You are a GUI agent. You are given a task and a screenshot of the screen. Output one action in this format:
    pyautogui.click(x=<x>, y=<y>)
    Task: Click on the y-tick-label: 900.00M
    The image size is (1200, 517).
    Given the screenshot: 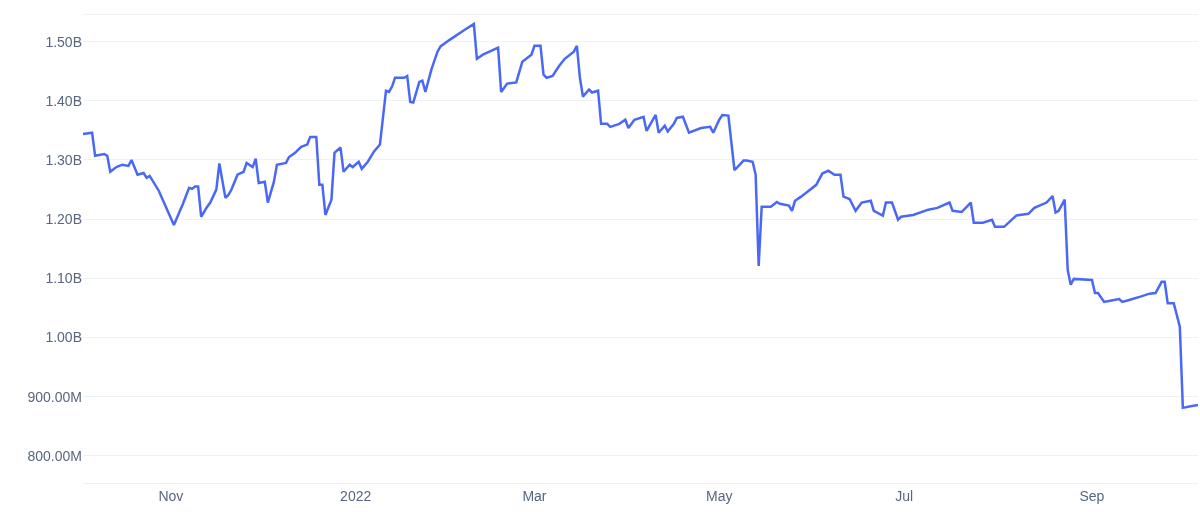 What is the action you would take?
    pyautogui.click(x=54, y=396)
    